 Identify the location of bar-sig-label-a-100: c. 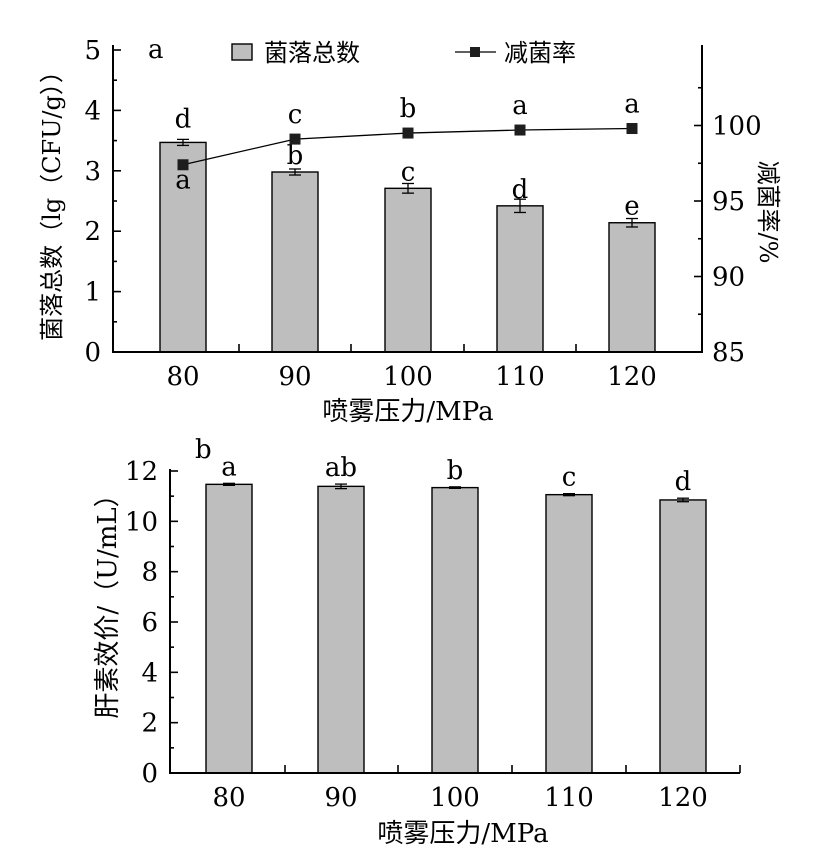
(408, 172).